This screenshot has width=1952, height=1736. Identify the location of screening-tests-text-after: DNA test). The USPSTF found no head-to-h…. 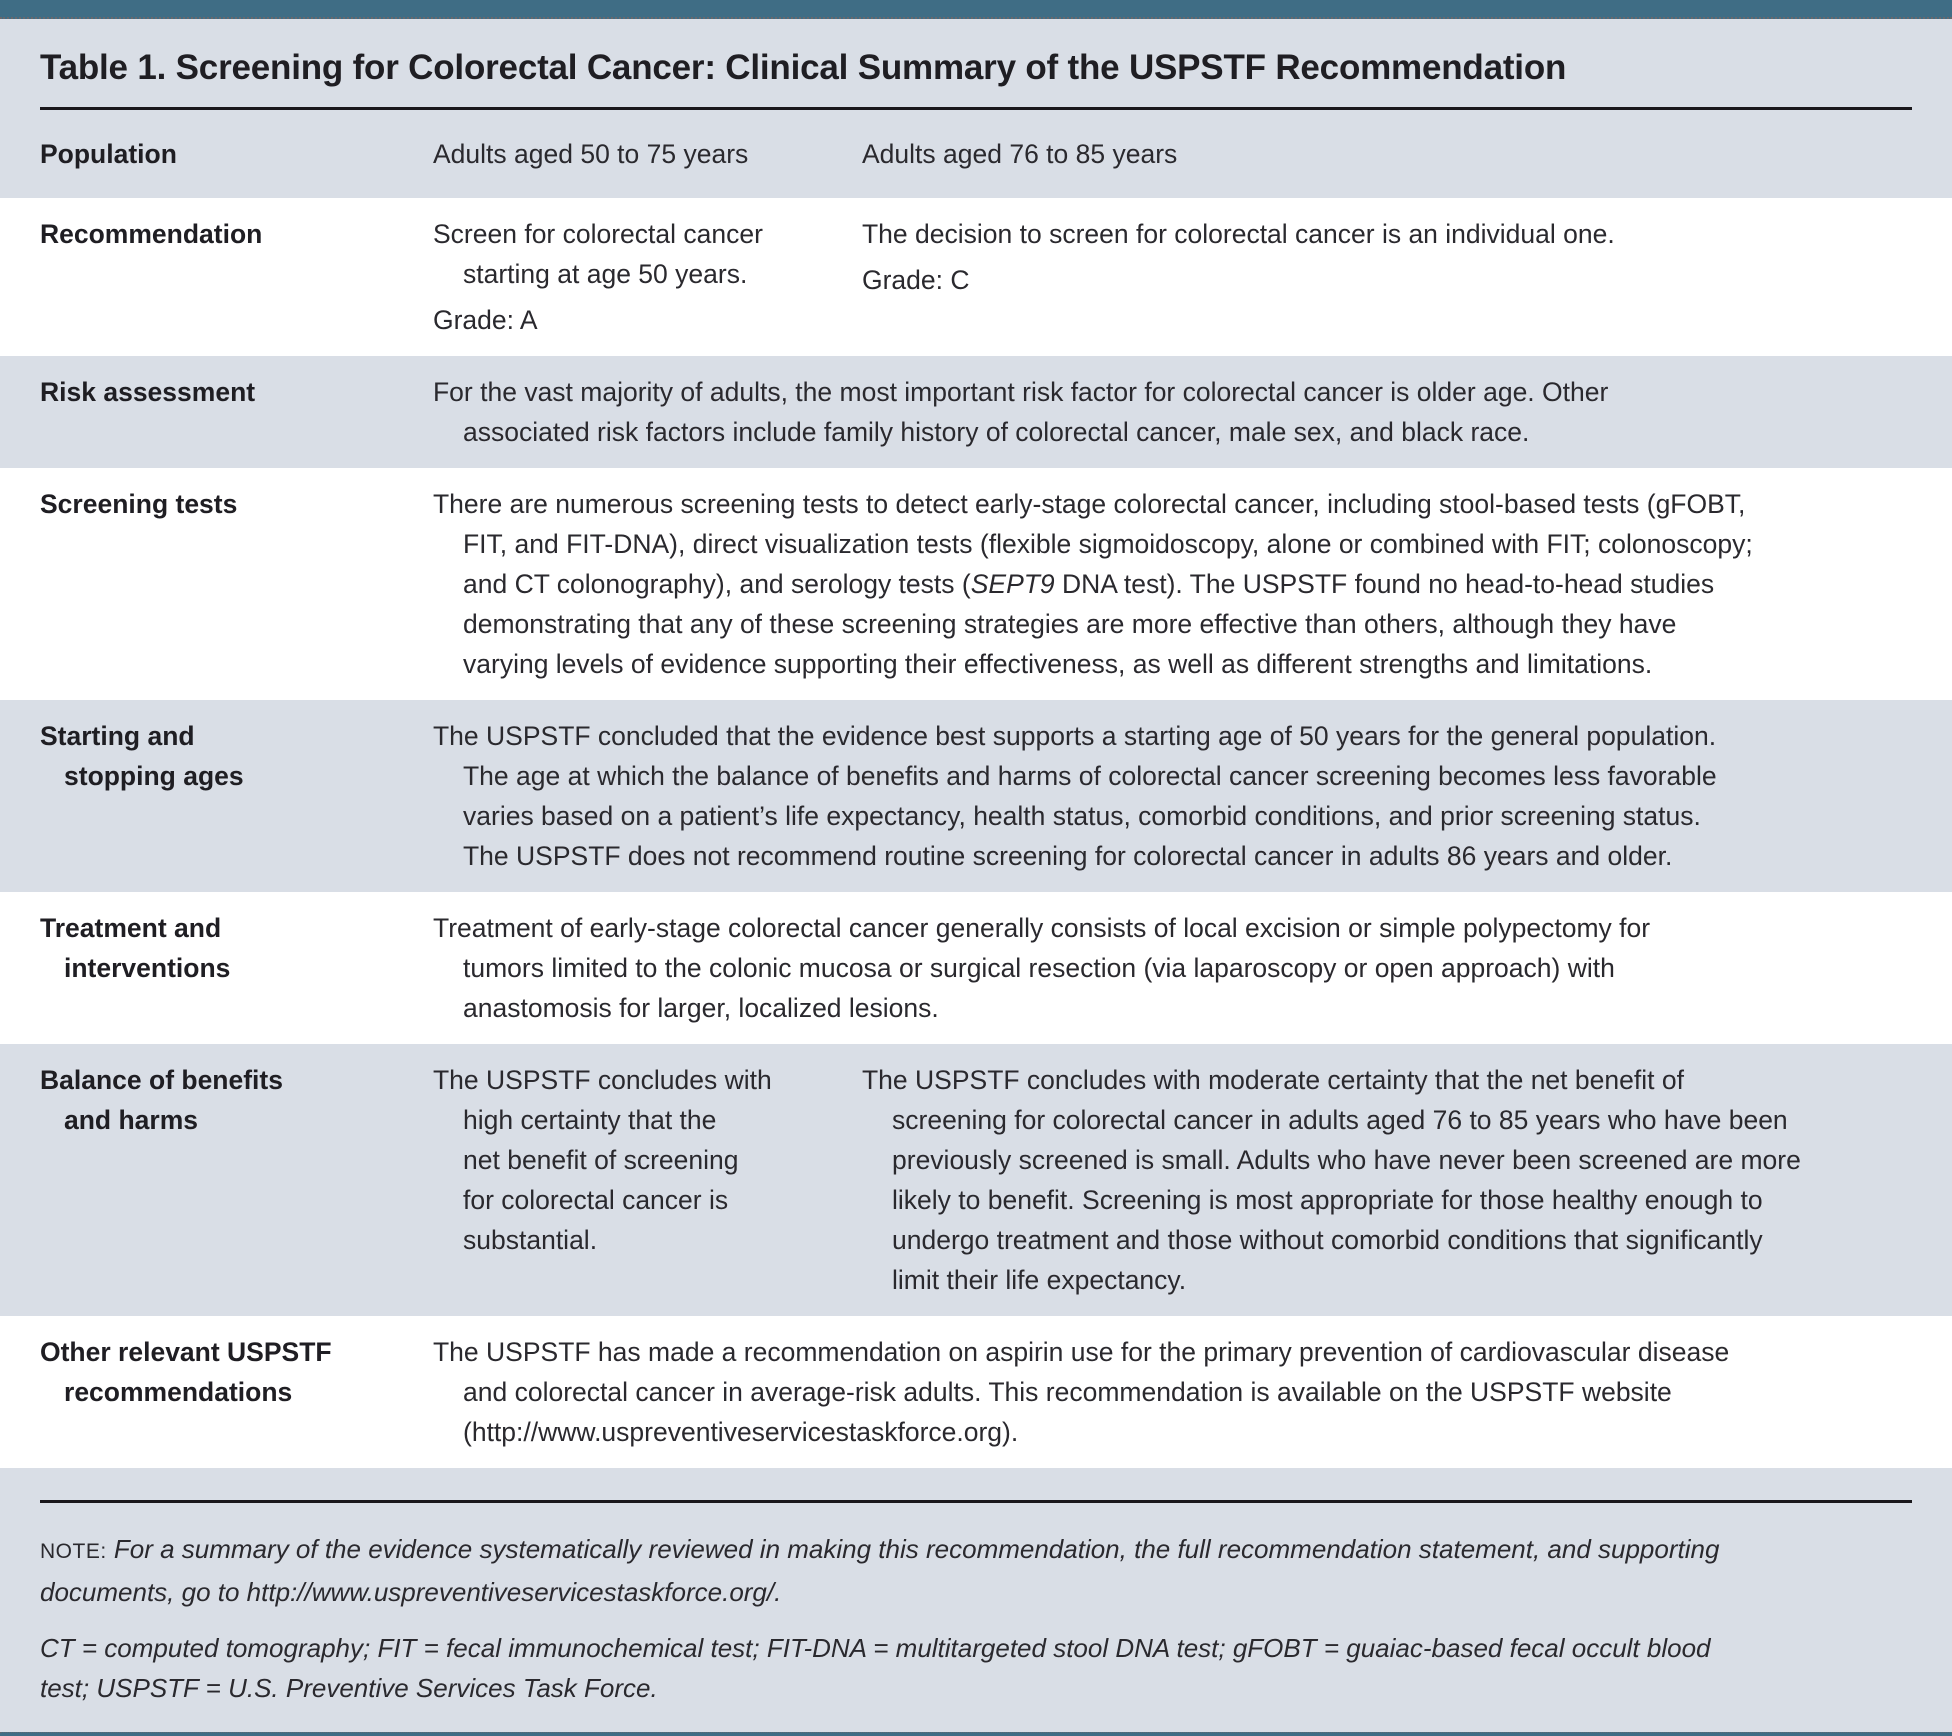
(1089, 624).